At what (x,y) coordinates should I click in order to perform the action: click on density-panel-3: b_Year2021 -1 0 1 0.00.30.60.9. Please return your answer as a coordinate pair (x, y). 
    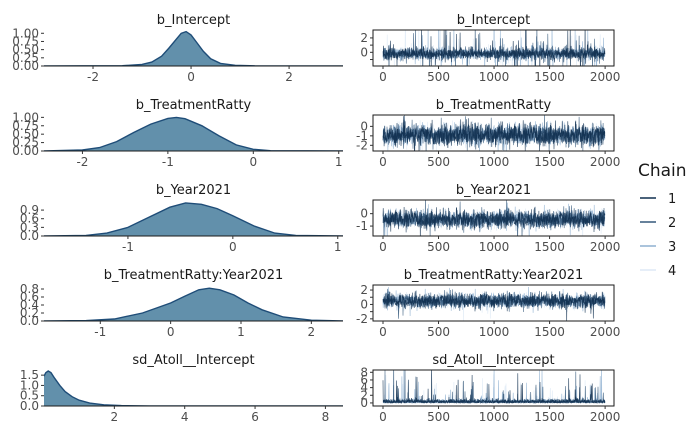
    Looking at the image, I should click on (181, 218).